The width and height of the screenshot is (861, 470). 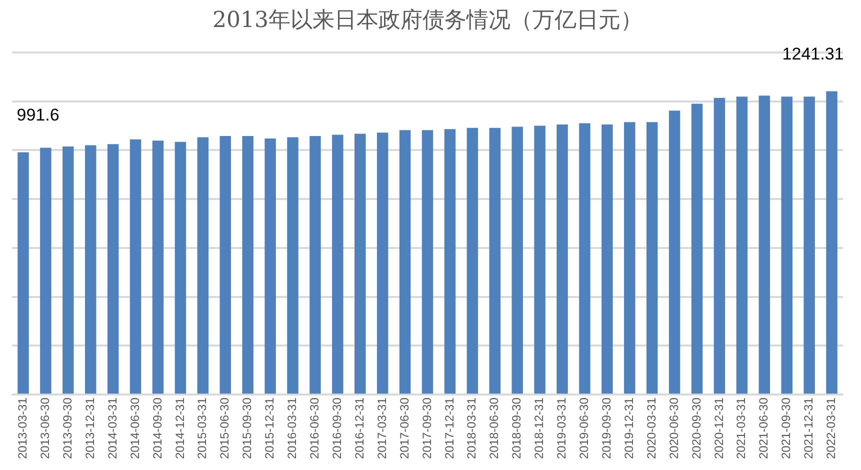 I want to click on x-tick-label: 2019-06-30, so click(x=584, y=428).